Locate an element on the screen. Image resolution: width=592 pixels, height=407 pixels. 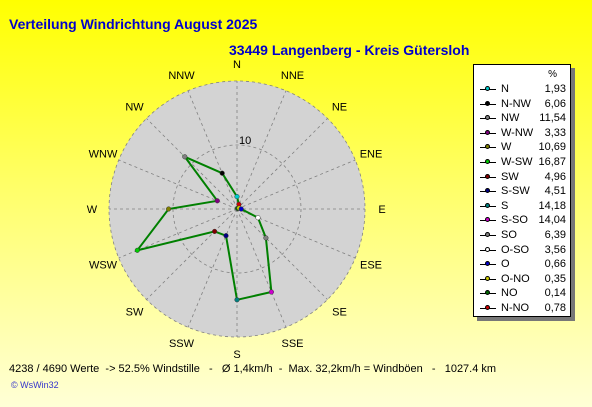
legend-entry: N-NO 0,78 is located at coordinates (522, 308).